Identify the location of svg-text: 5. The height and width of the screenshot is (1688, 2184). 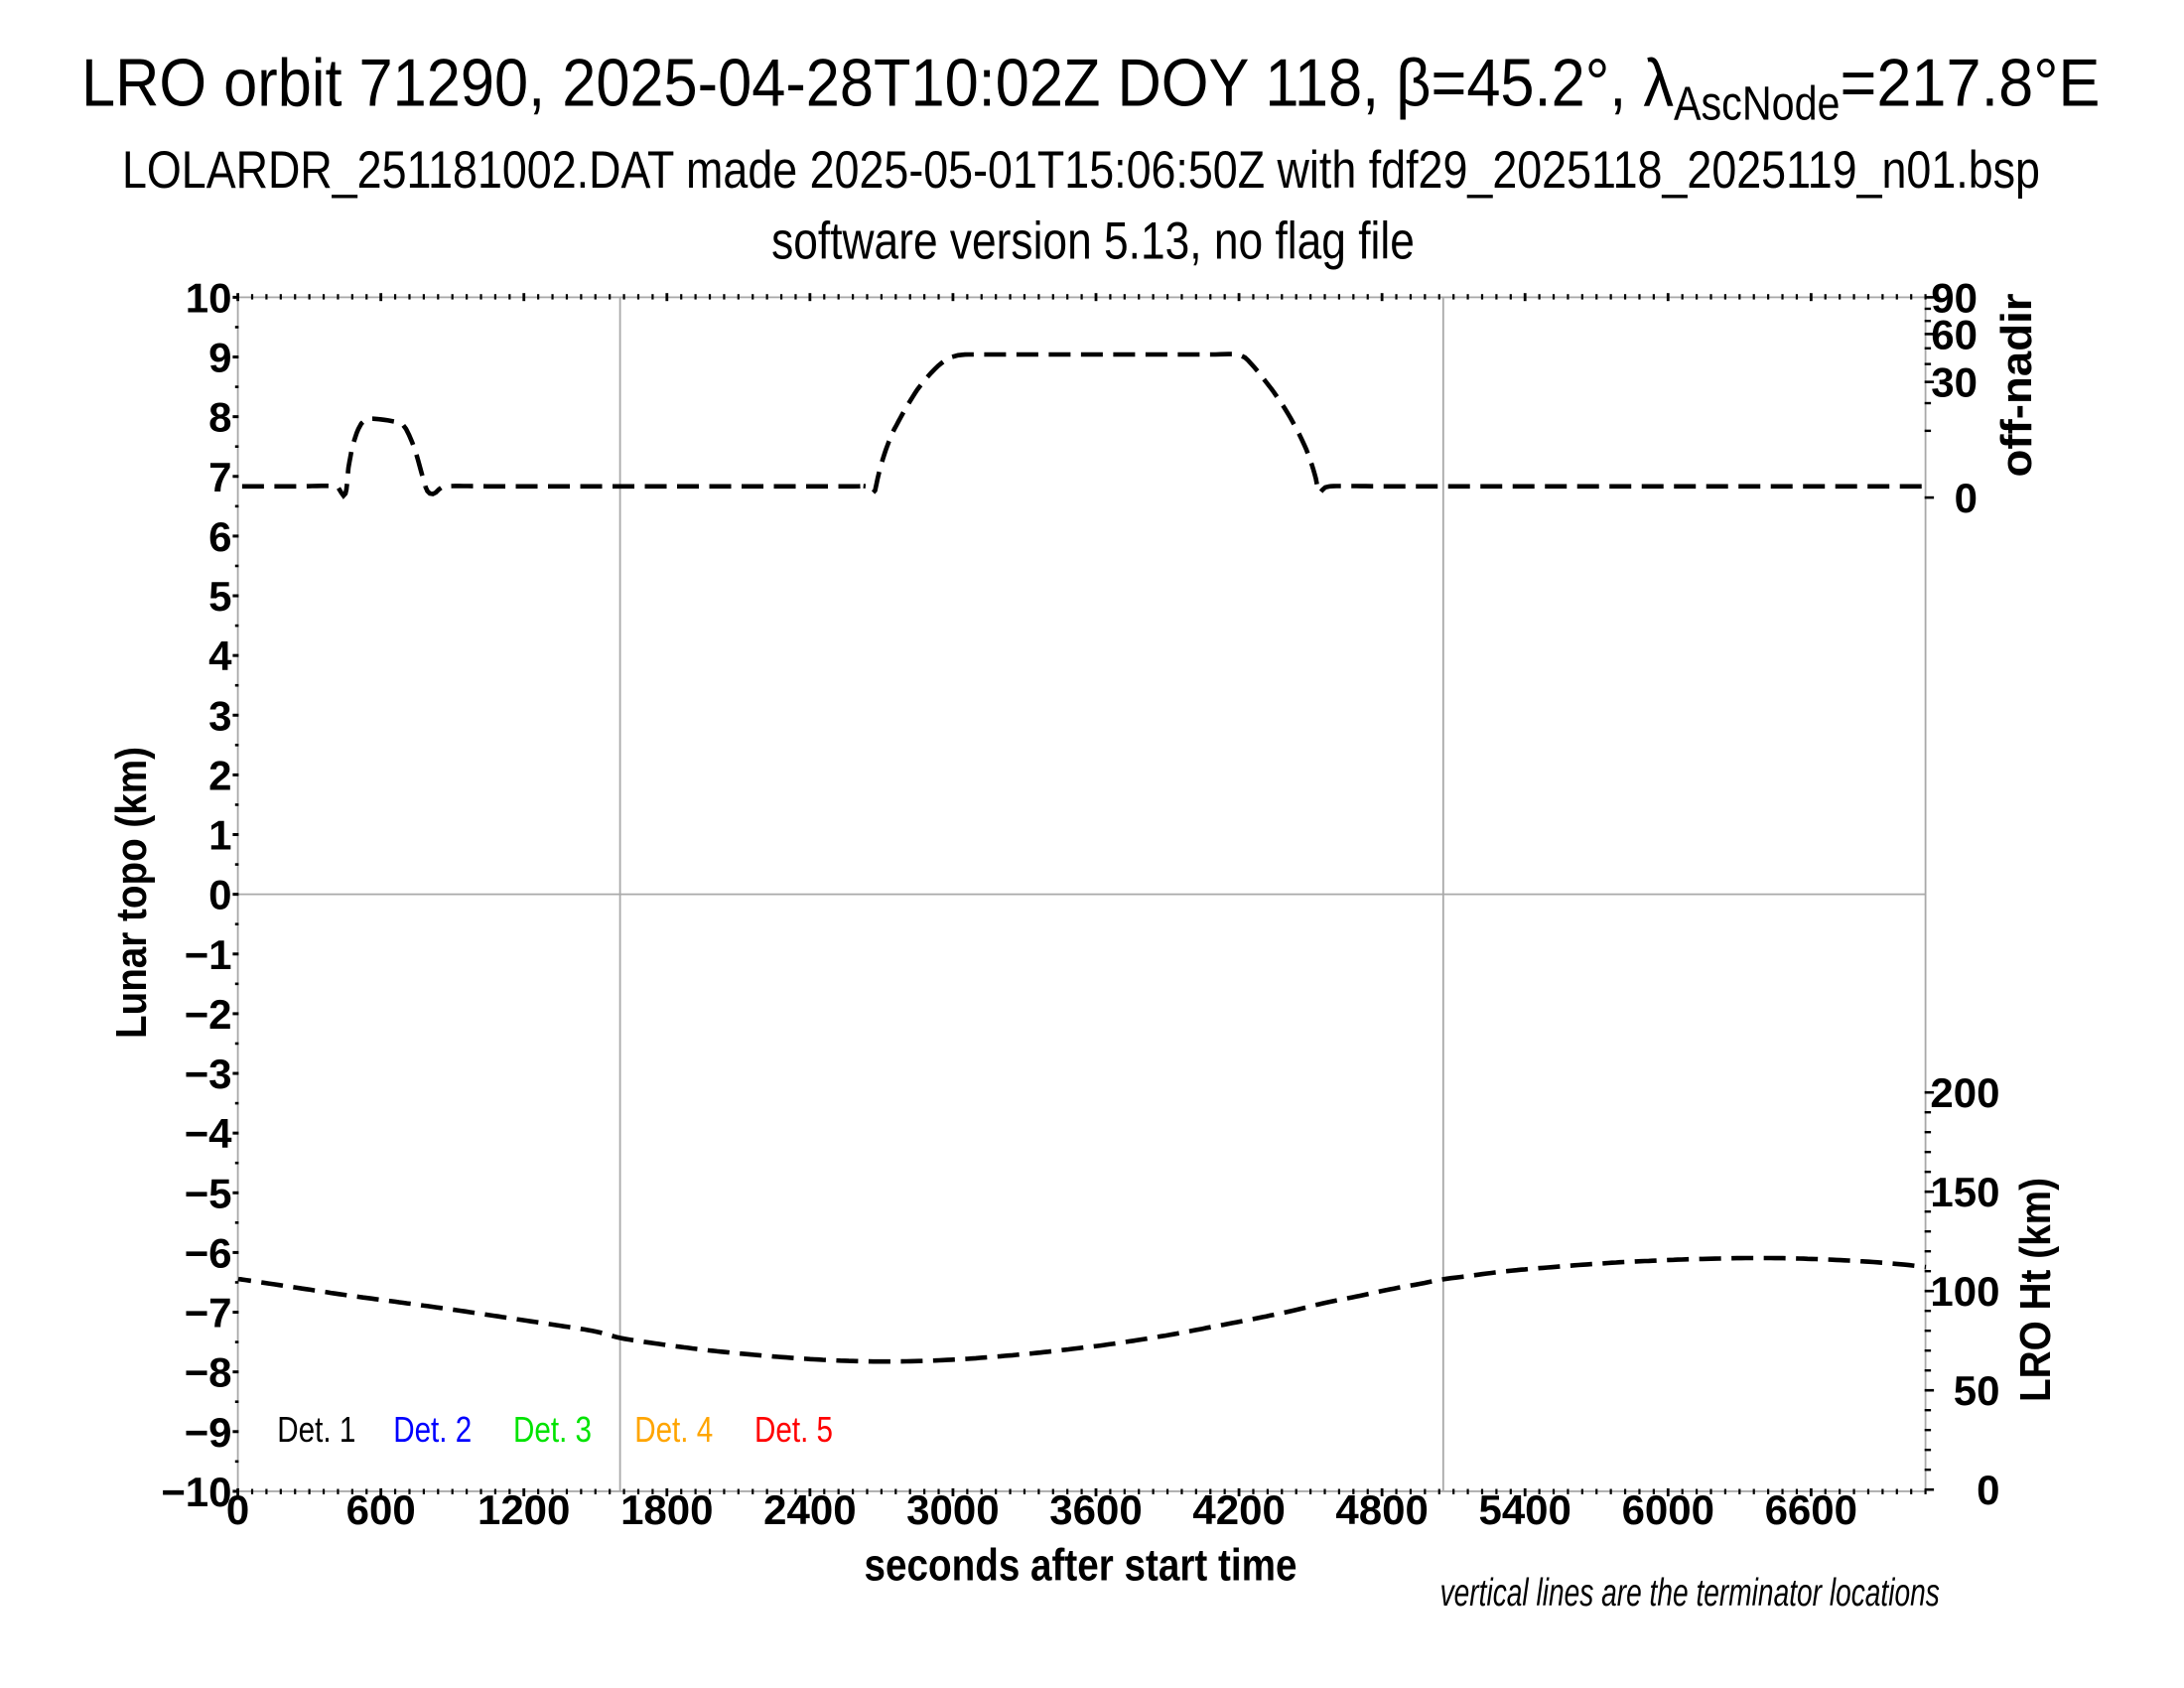
(219, 596).